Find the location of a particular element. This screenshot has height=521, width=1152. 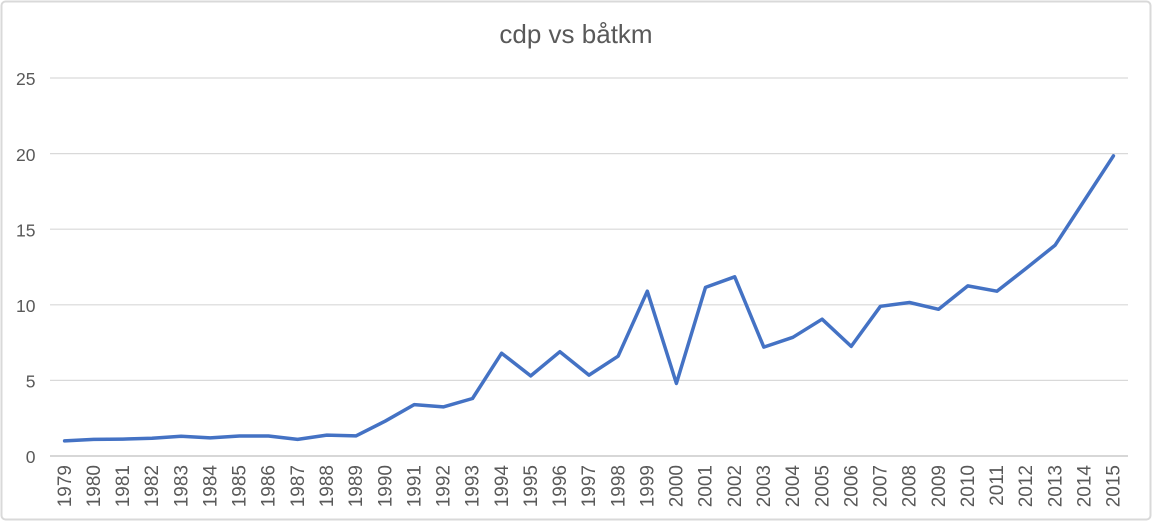

svg-text: 1988 is located at coordinates (327, 486).